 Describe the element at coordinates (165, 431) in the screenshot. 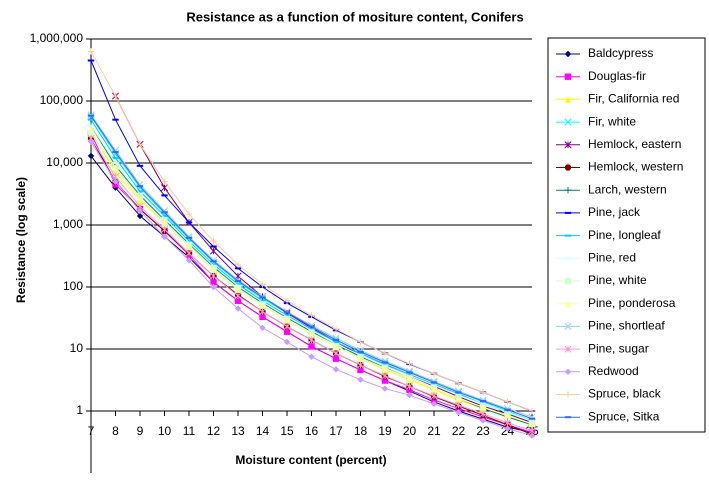

I see `x-tick-label: 10` at that location.